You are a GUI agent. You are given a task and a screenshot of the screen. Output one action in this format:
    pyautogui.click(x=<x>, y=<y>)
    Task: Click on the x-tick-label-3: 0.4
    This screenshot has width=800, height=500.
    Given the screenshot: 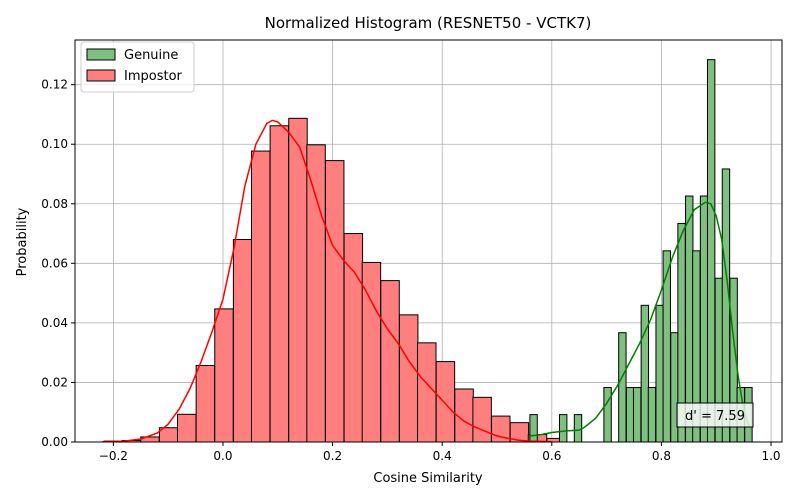 What is the action you would take?
    pyautogui.click(x=442, y=456)
    